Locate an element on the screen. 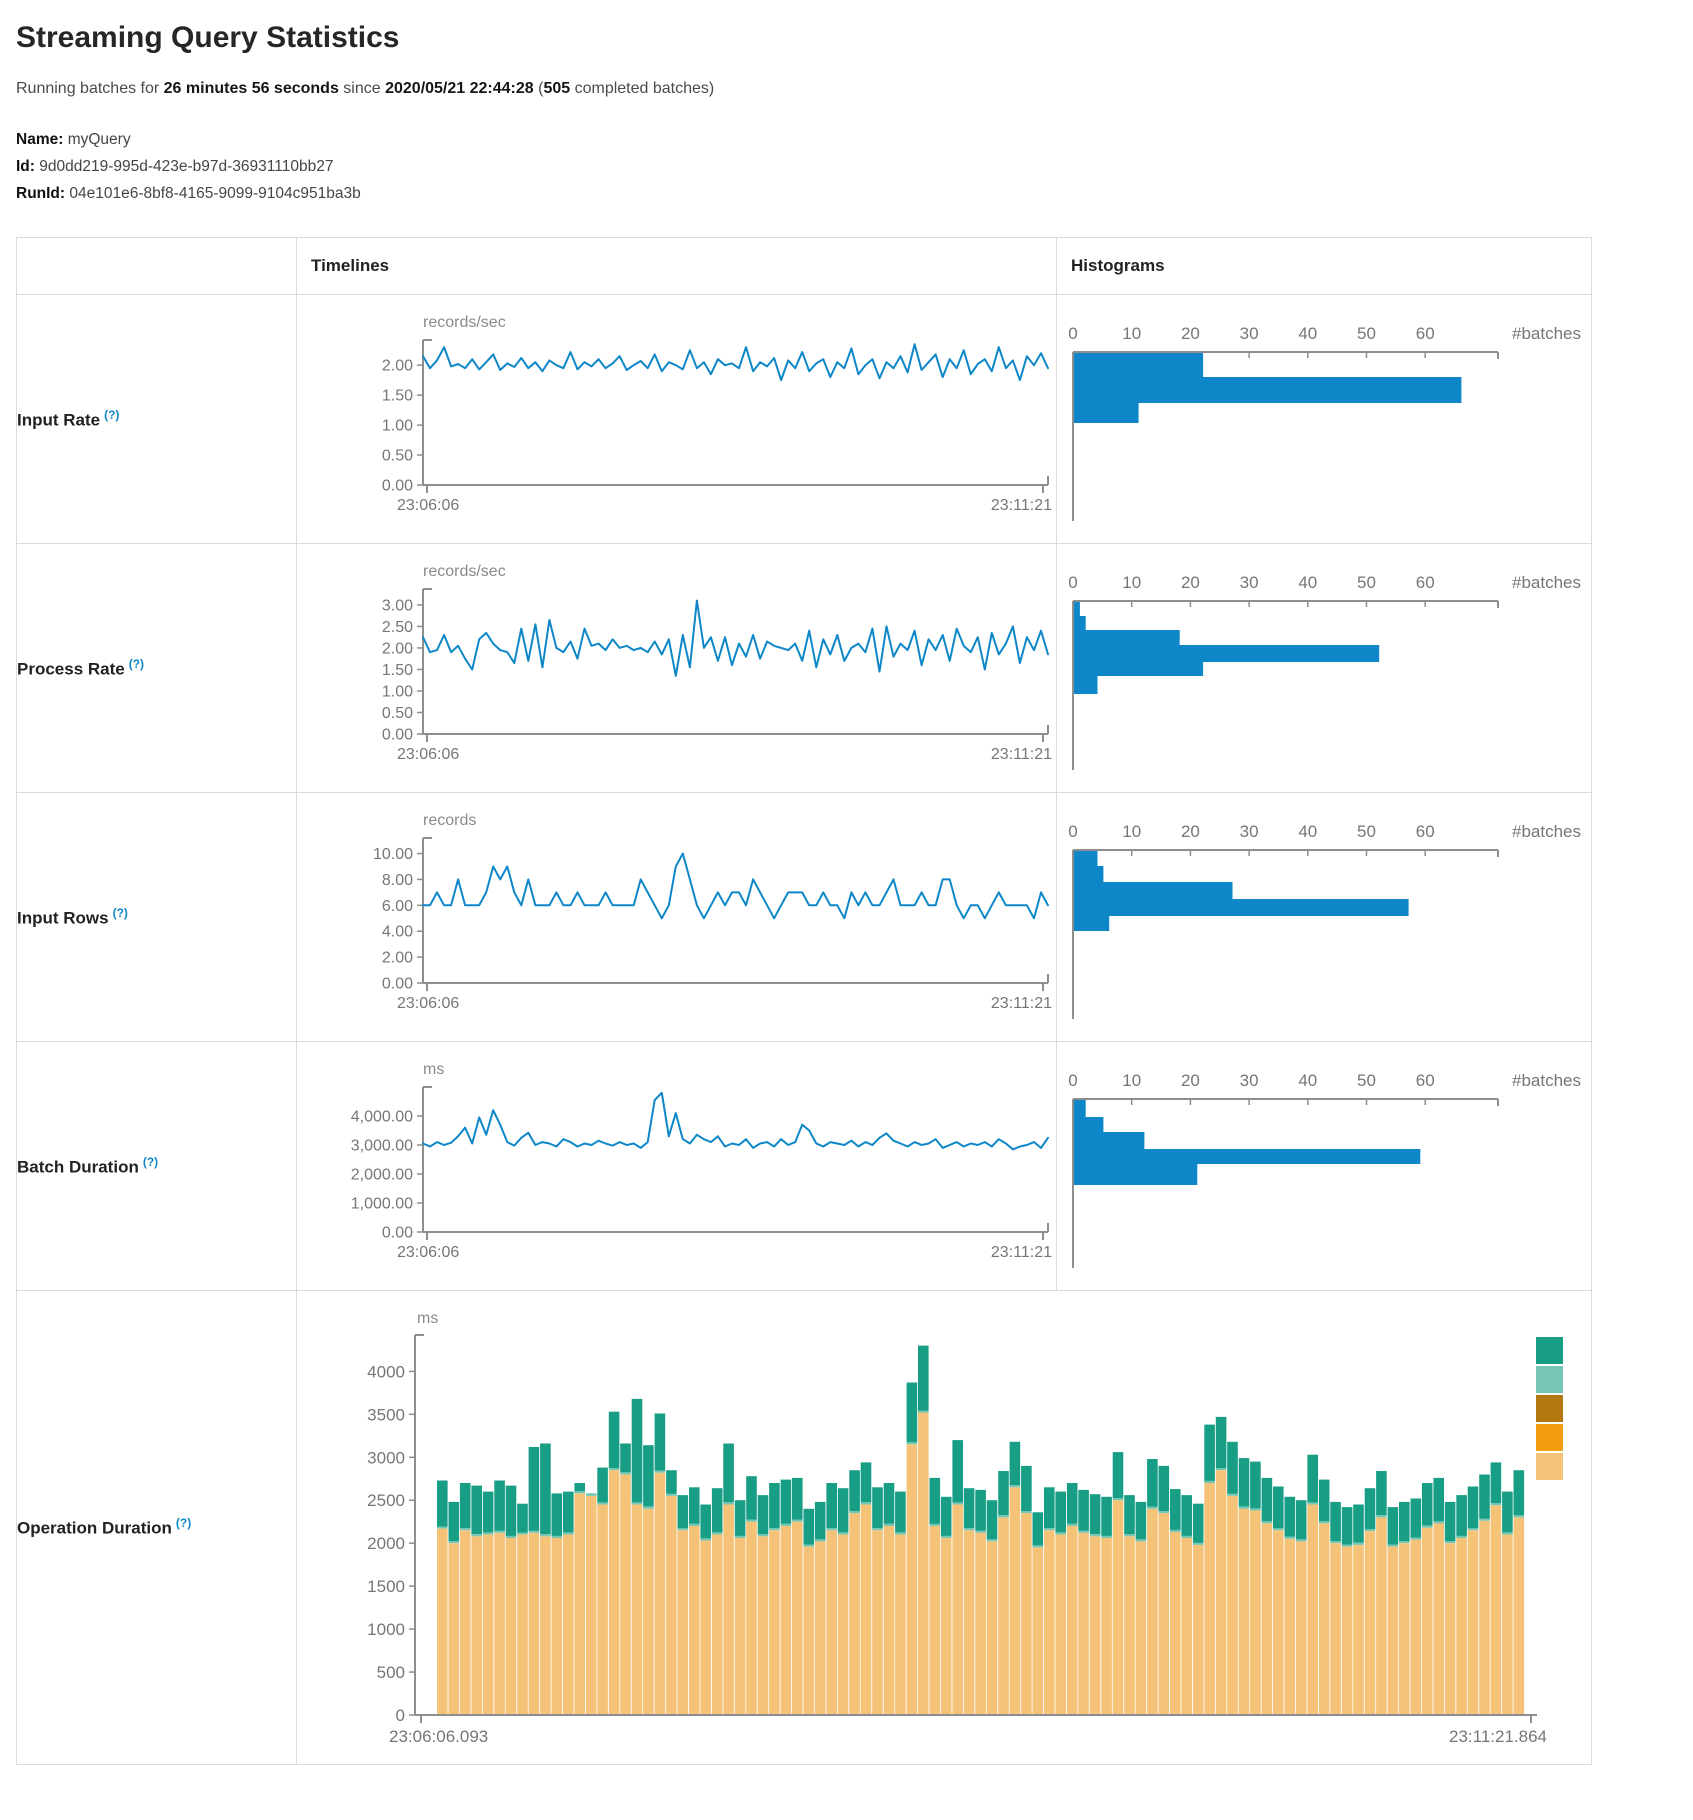  y-tick-label: 4,000.00 is located at coordinates (382, 1117).